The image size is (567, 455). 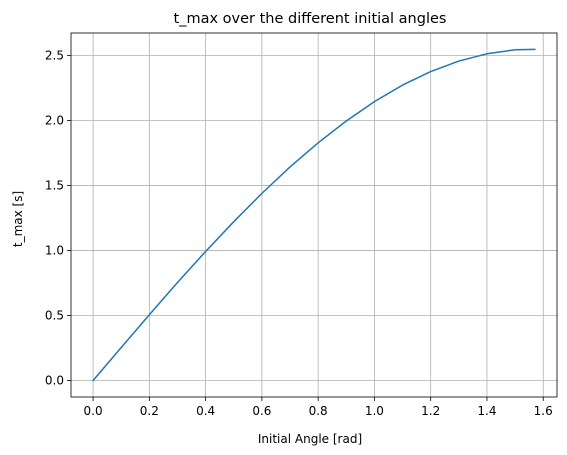 What do you see at coordinates (374, 411) in the screenshot?
I see `x-tick-label: 1.0` at bounding box center [374, 411].